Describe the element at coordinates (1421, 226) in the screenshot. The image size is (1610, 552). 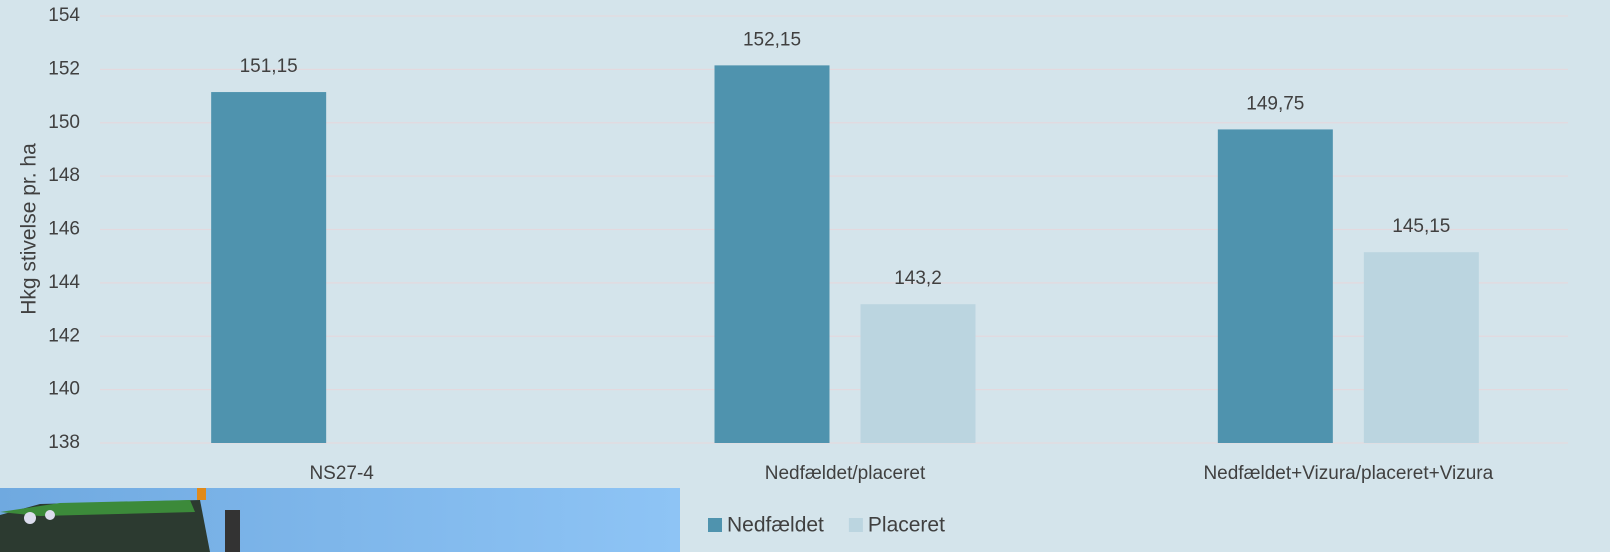
I see `data-label: 145,15` at that location.